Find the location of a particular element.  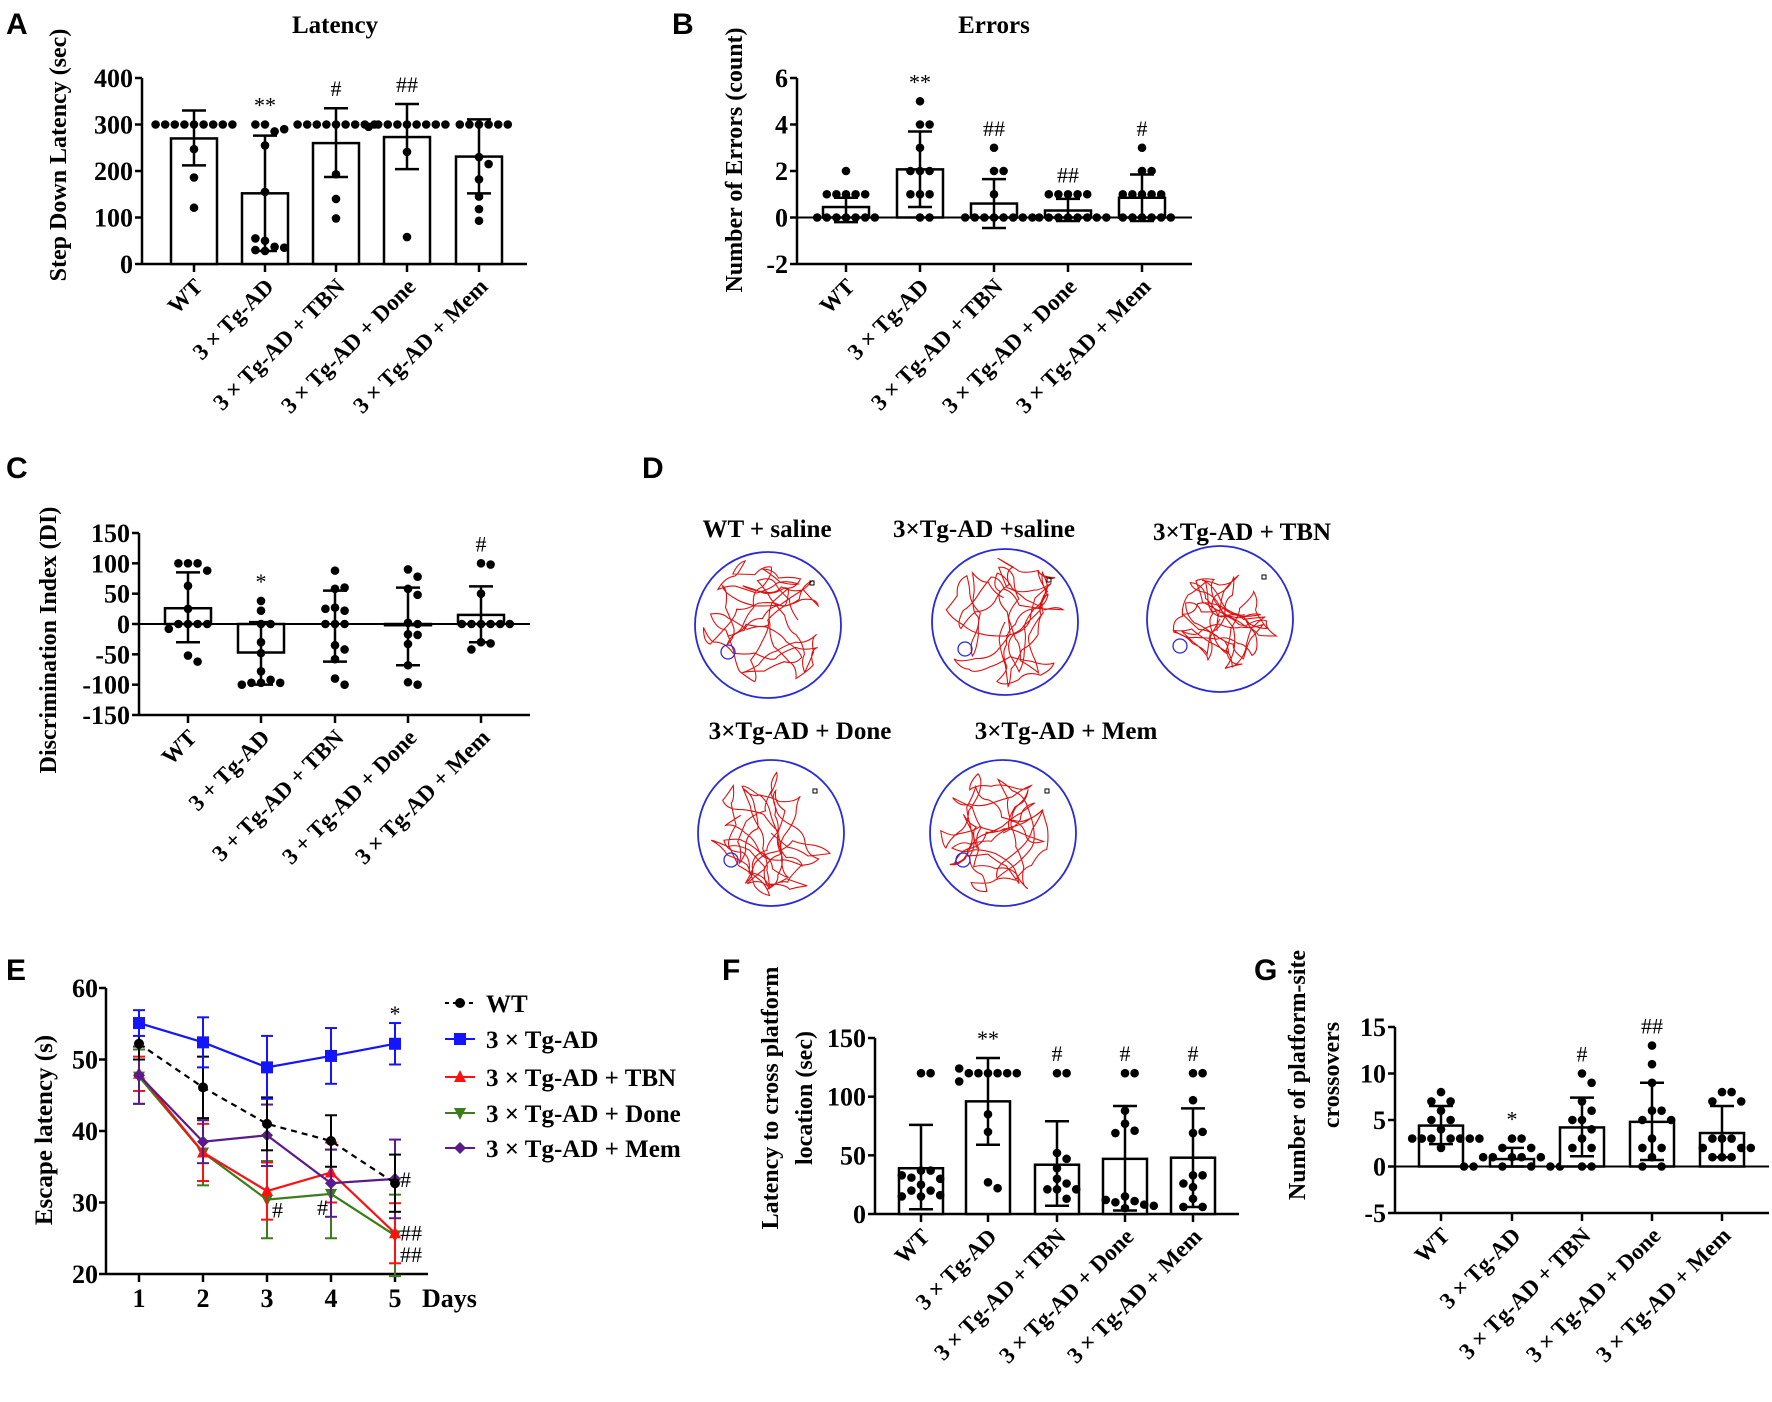

y-tick-label: -100 is located at coordinates (106, 685).